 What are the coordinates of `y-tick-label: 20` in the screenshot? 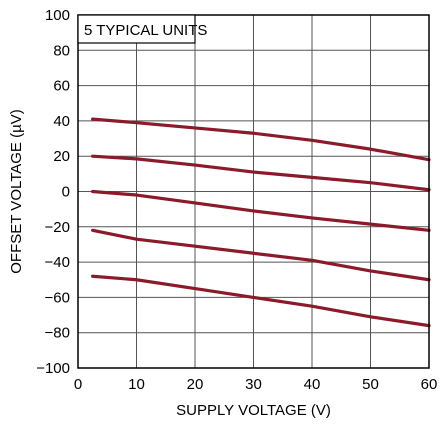 It's located at (61, 156).